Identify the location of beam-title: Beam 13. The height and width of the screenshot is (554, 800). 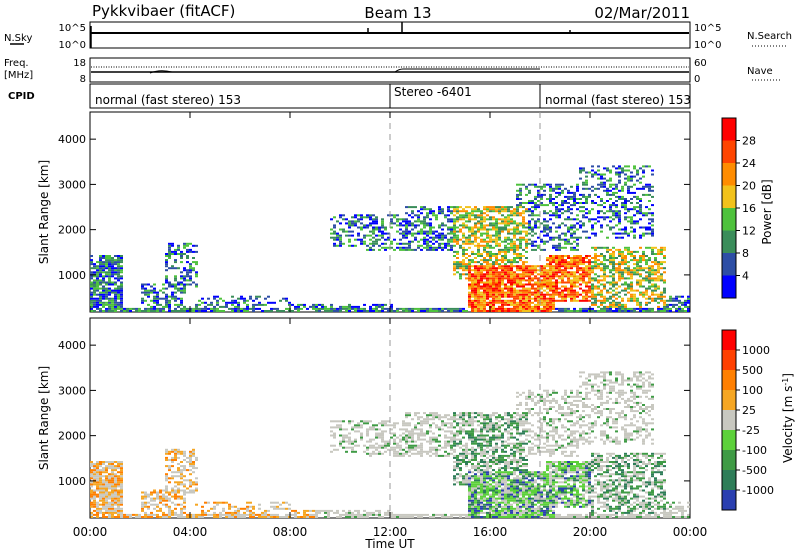
(397, 13).